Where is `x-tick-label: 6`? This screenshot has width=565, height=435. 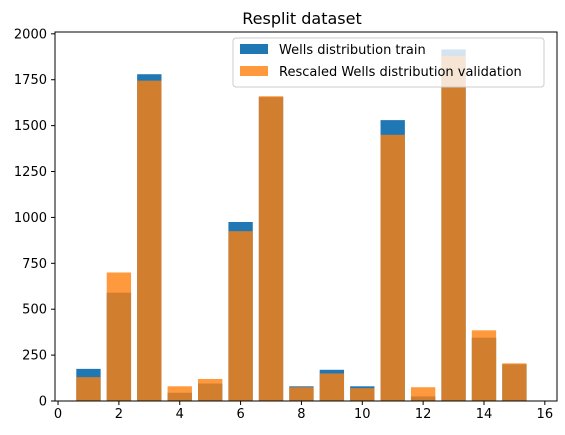 x-tick-label: 6 is located at coordinates (240, 414).